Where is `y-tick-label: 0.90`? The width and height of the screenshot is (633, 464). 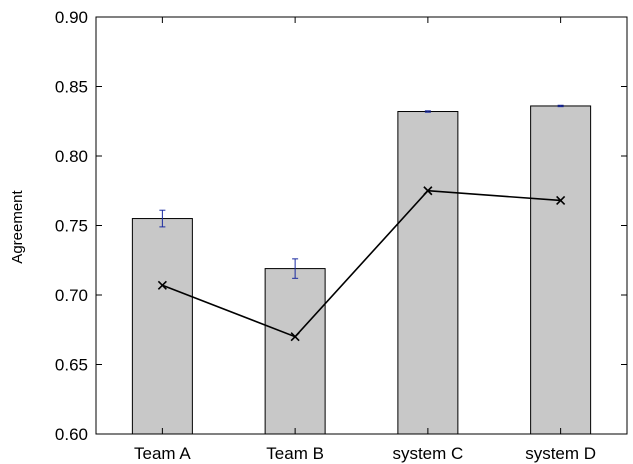 y-tick-label: 0.90 is located at coordinates (71, 17).